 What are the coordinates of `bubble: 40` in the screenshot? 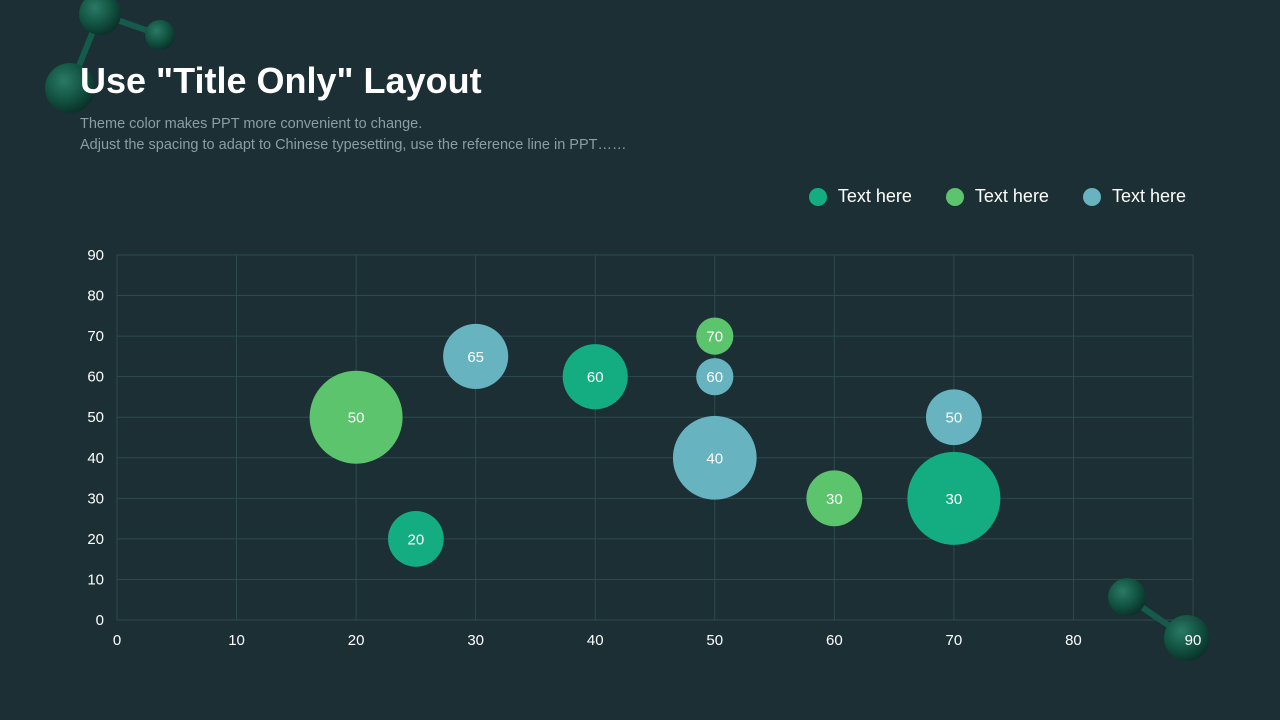 It's located at (714, 457).